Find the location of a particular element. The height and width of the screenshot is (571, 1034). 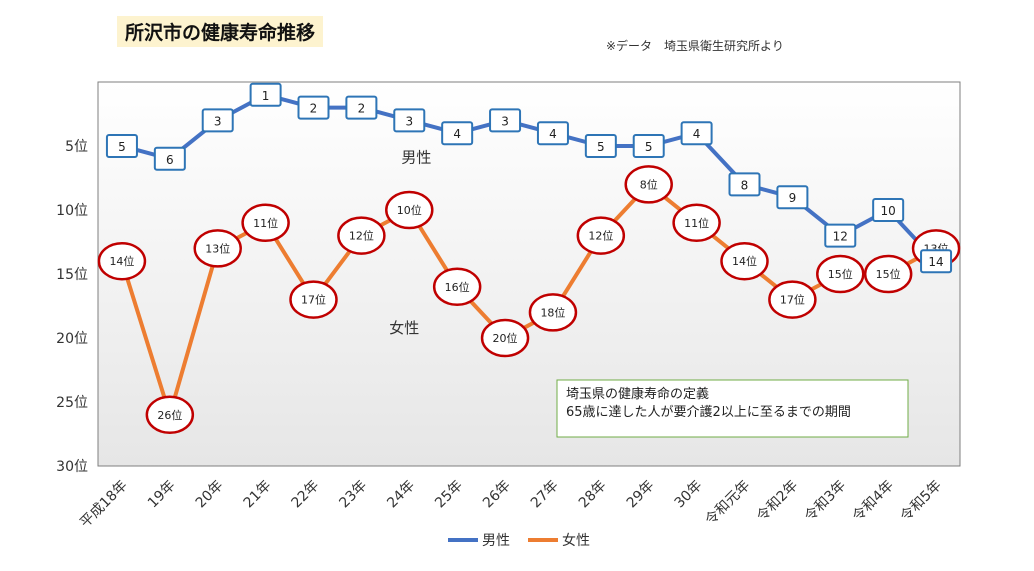

x-tick-label: 24年 is located at coordinates (401, 495).